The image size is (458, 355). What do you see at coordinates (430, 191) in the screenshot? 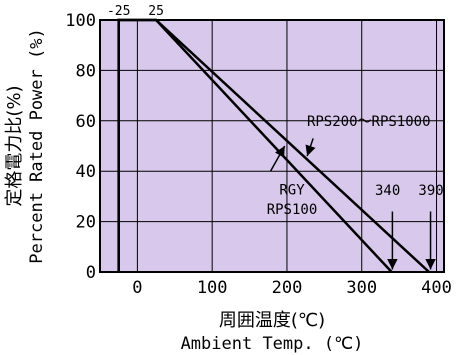
I see `annotation-label-390: 390` at bounding box center [430, 191].